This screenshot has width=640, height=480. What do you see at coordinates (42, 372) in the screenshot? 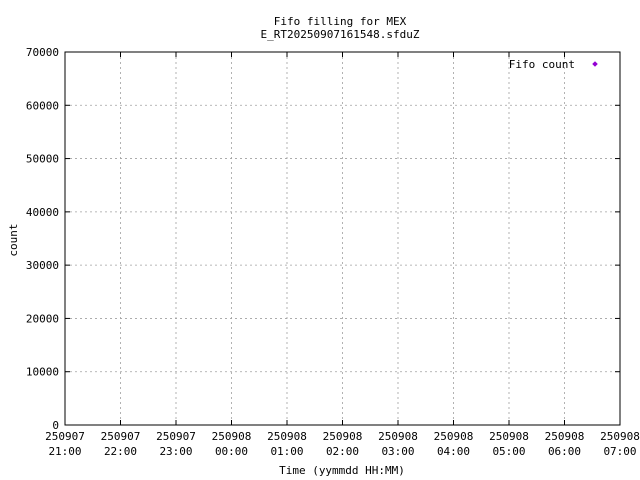
I see `y-tick-label: 10000` at bounding box center [42, 372].